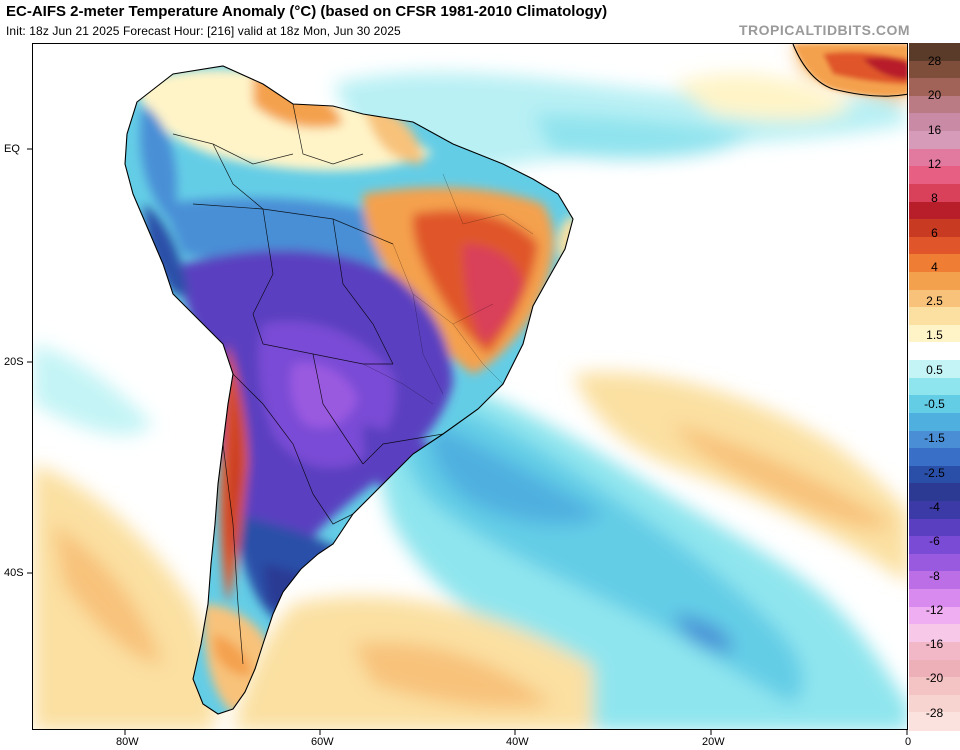  I want to click on colorbar-label: -6, so click(934, 541).